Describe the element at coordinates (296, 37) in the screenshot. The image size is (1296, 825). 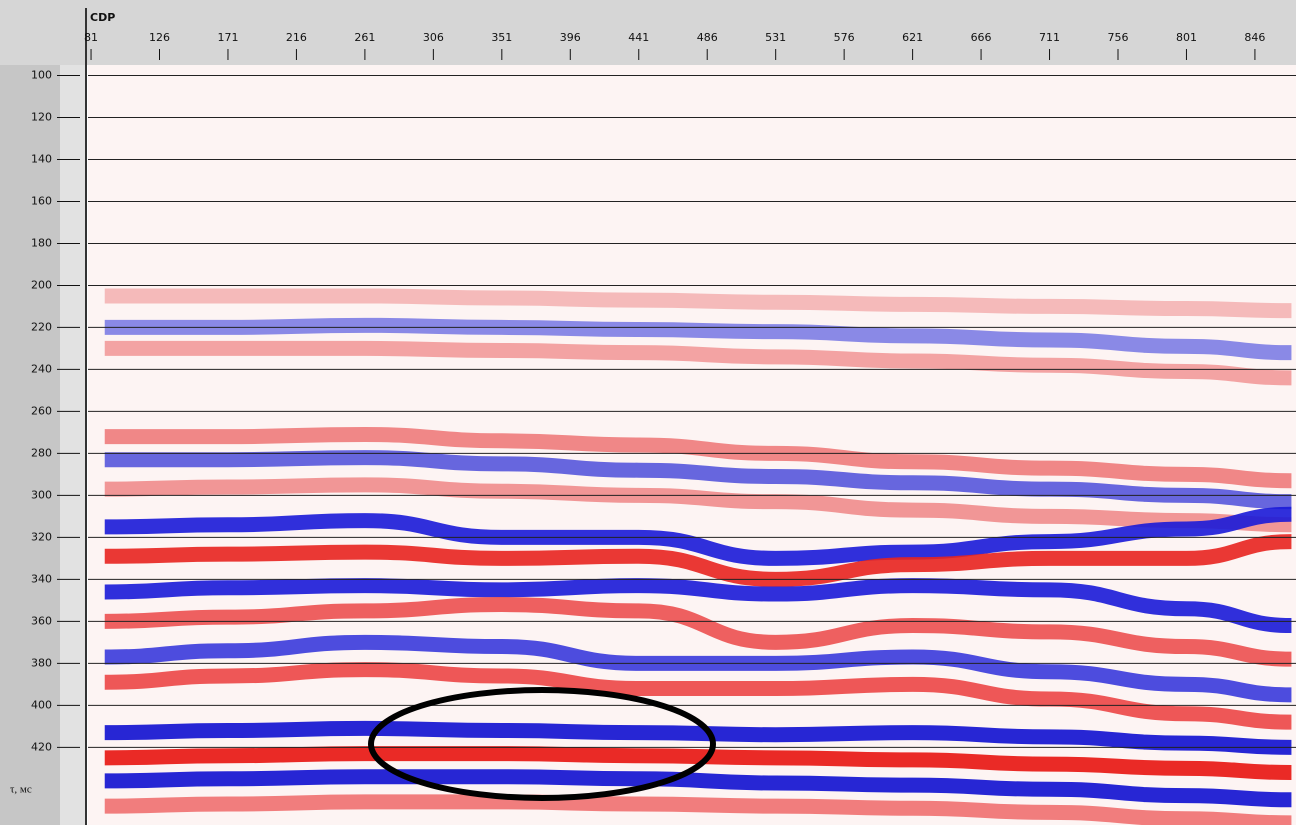
I see `x-tick-label: 216` at that location.